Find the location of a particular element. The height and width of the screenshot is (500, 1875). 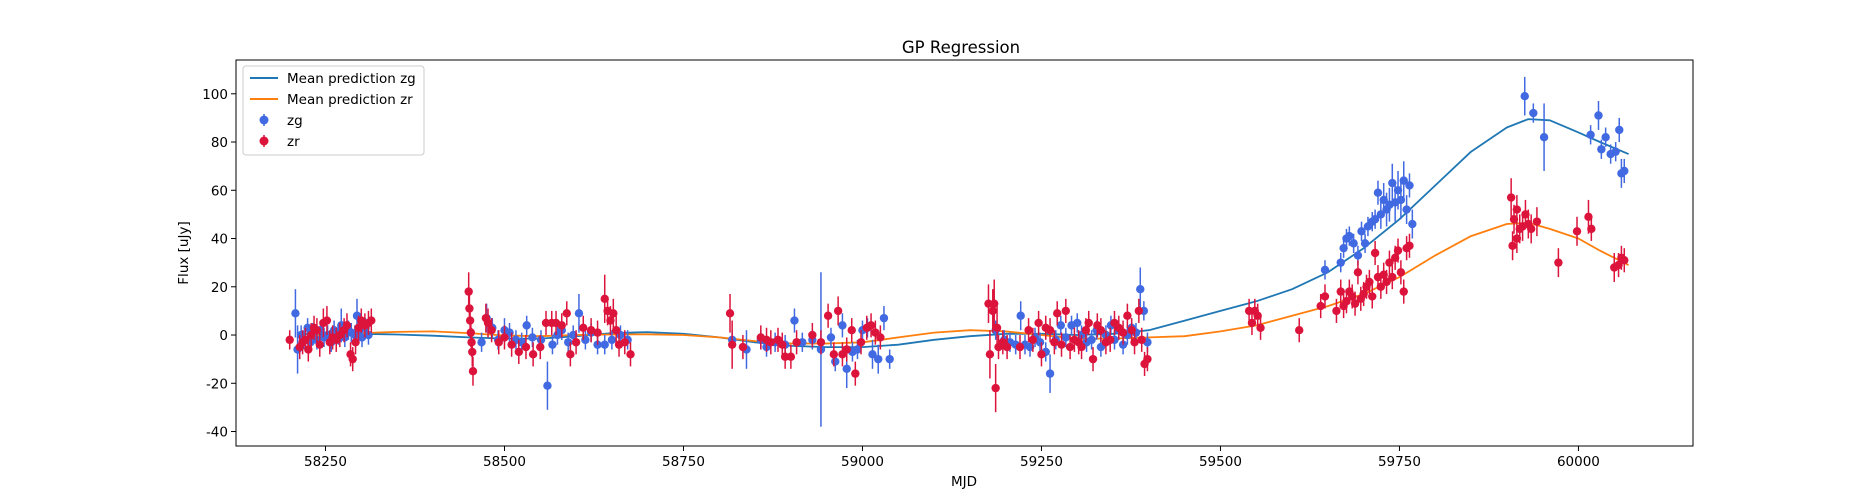

legend-label-mean-zg: Mean prediction zg is located at coordinates (351, 79).